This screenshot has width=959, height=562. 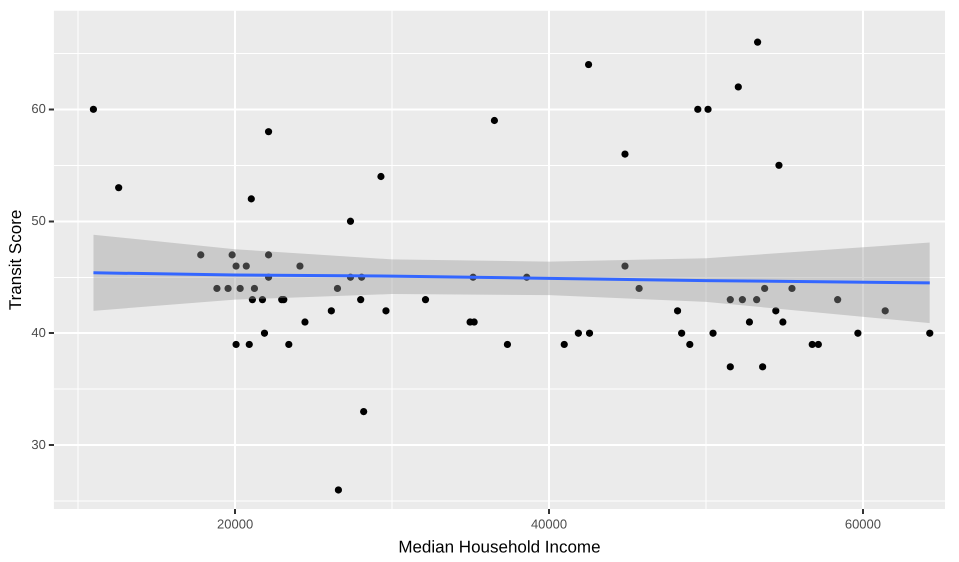 I want to click on y-tick-label: 60, so click(x=38, y=108).